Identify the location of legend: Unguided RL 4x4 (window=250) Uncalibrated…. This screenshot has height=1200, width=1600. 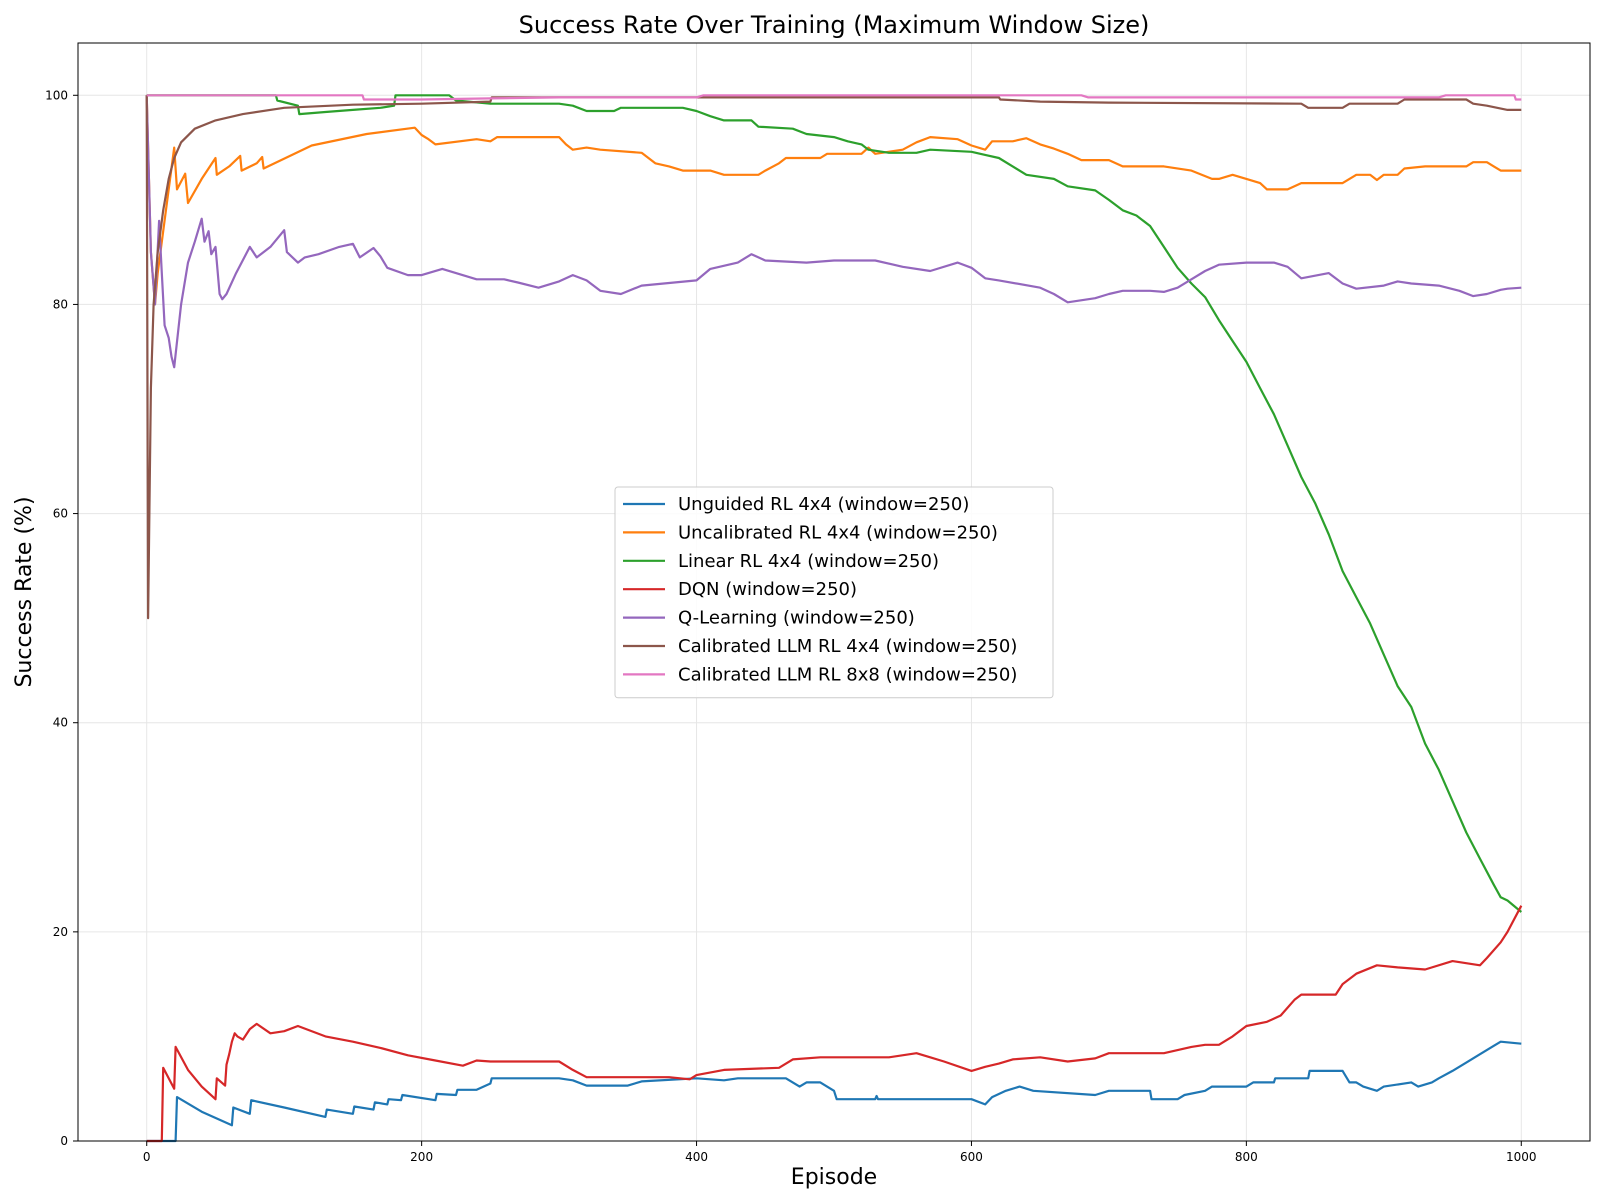
(834, 592).